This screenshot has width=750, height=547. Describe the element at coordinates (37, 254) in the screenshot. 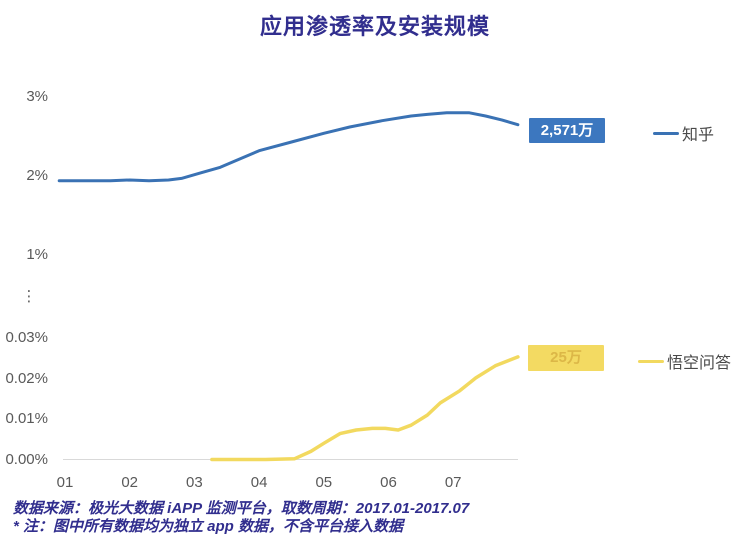

I see `y-tick-label: 1%` at that location.